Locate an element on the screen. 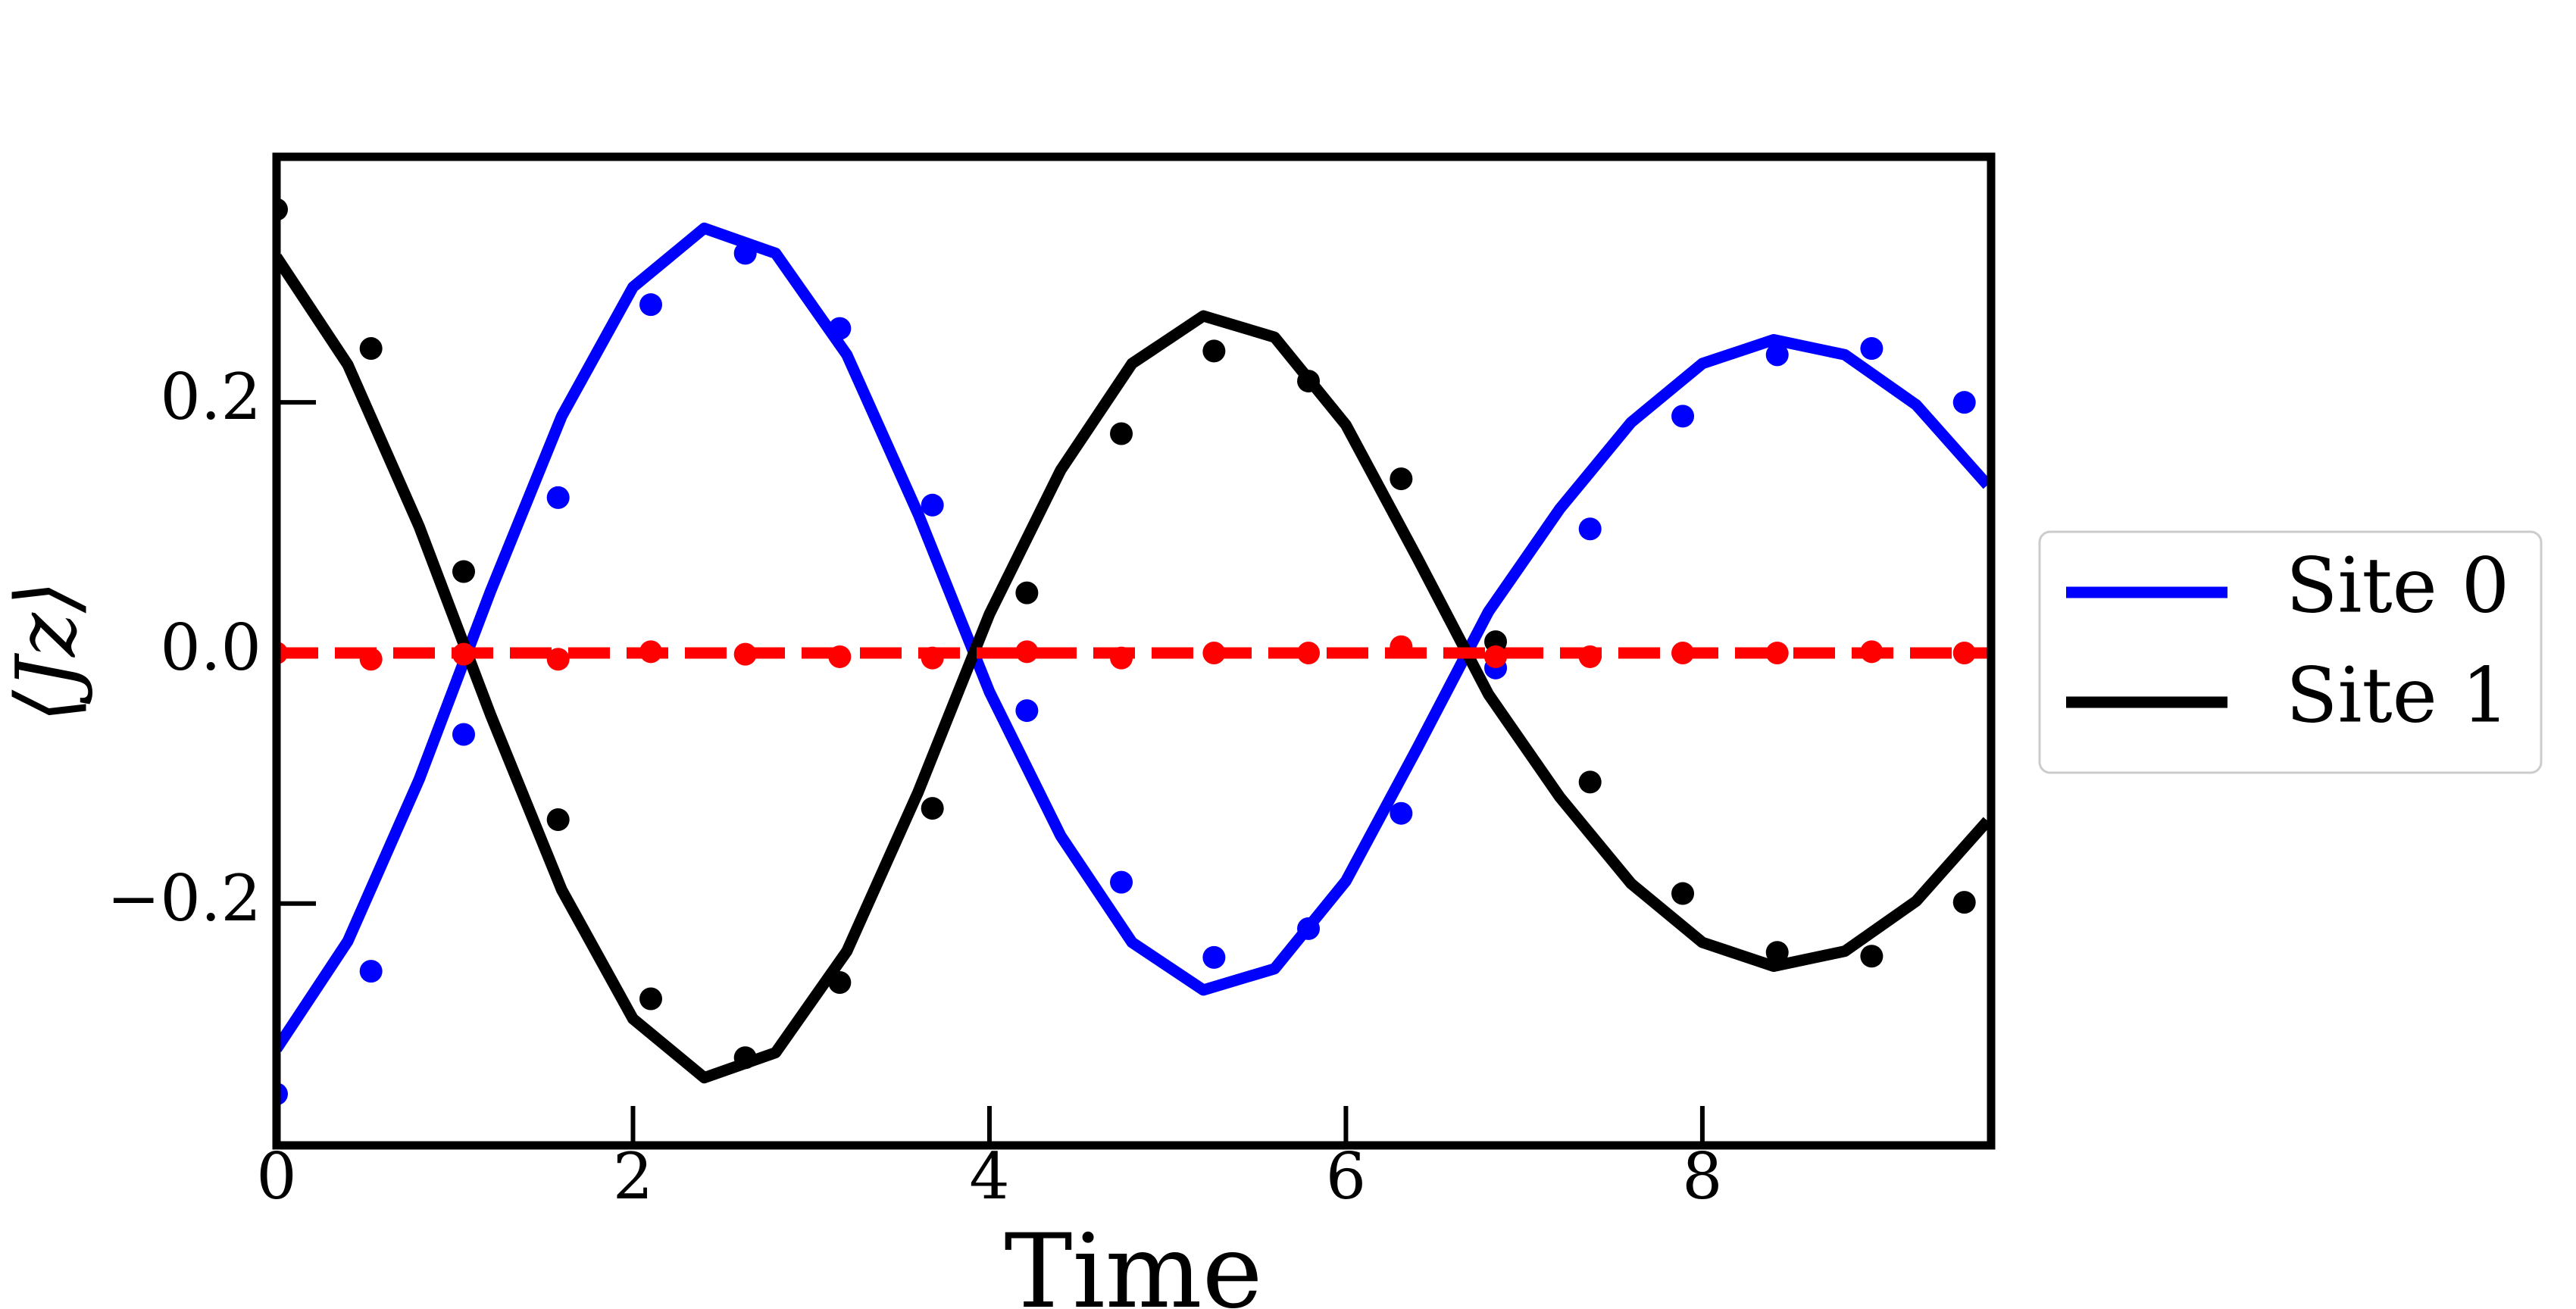 This screenshot has width=2576, height=1309. y-tick-label: 0.0 is located at coordinates (211, 648).